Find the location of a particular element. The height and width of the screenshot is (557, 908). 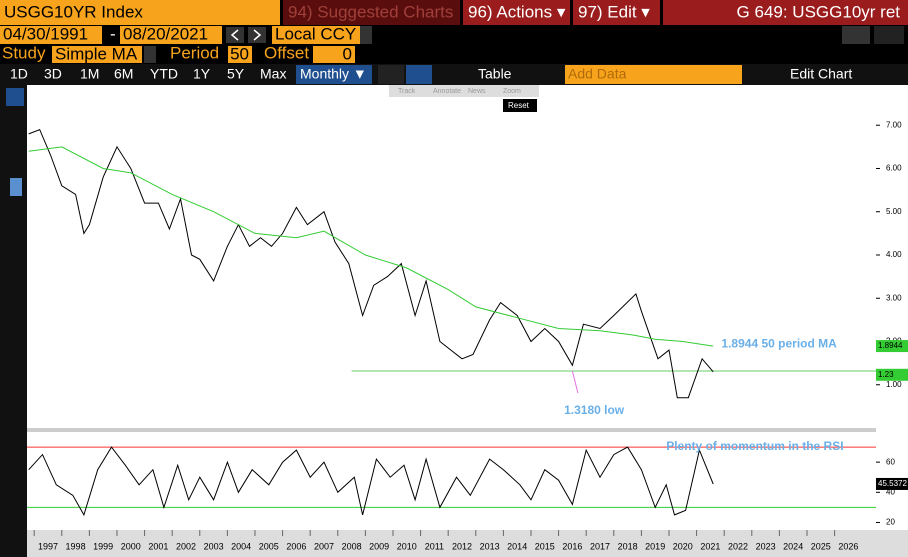

actions-btn is located at coordinates (516, 12).